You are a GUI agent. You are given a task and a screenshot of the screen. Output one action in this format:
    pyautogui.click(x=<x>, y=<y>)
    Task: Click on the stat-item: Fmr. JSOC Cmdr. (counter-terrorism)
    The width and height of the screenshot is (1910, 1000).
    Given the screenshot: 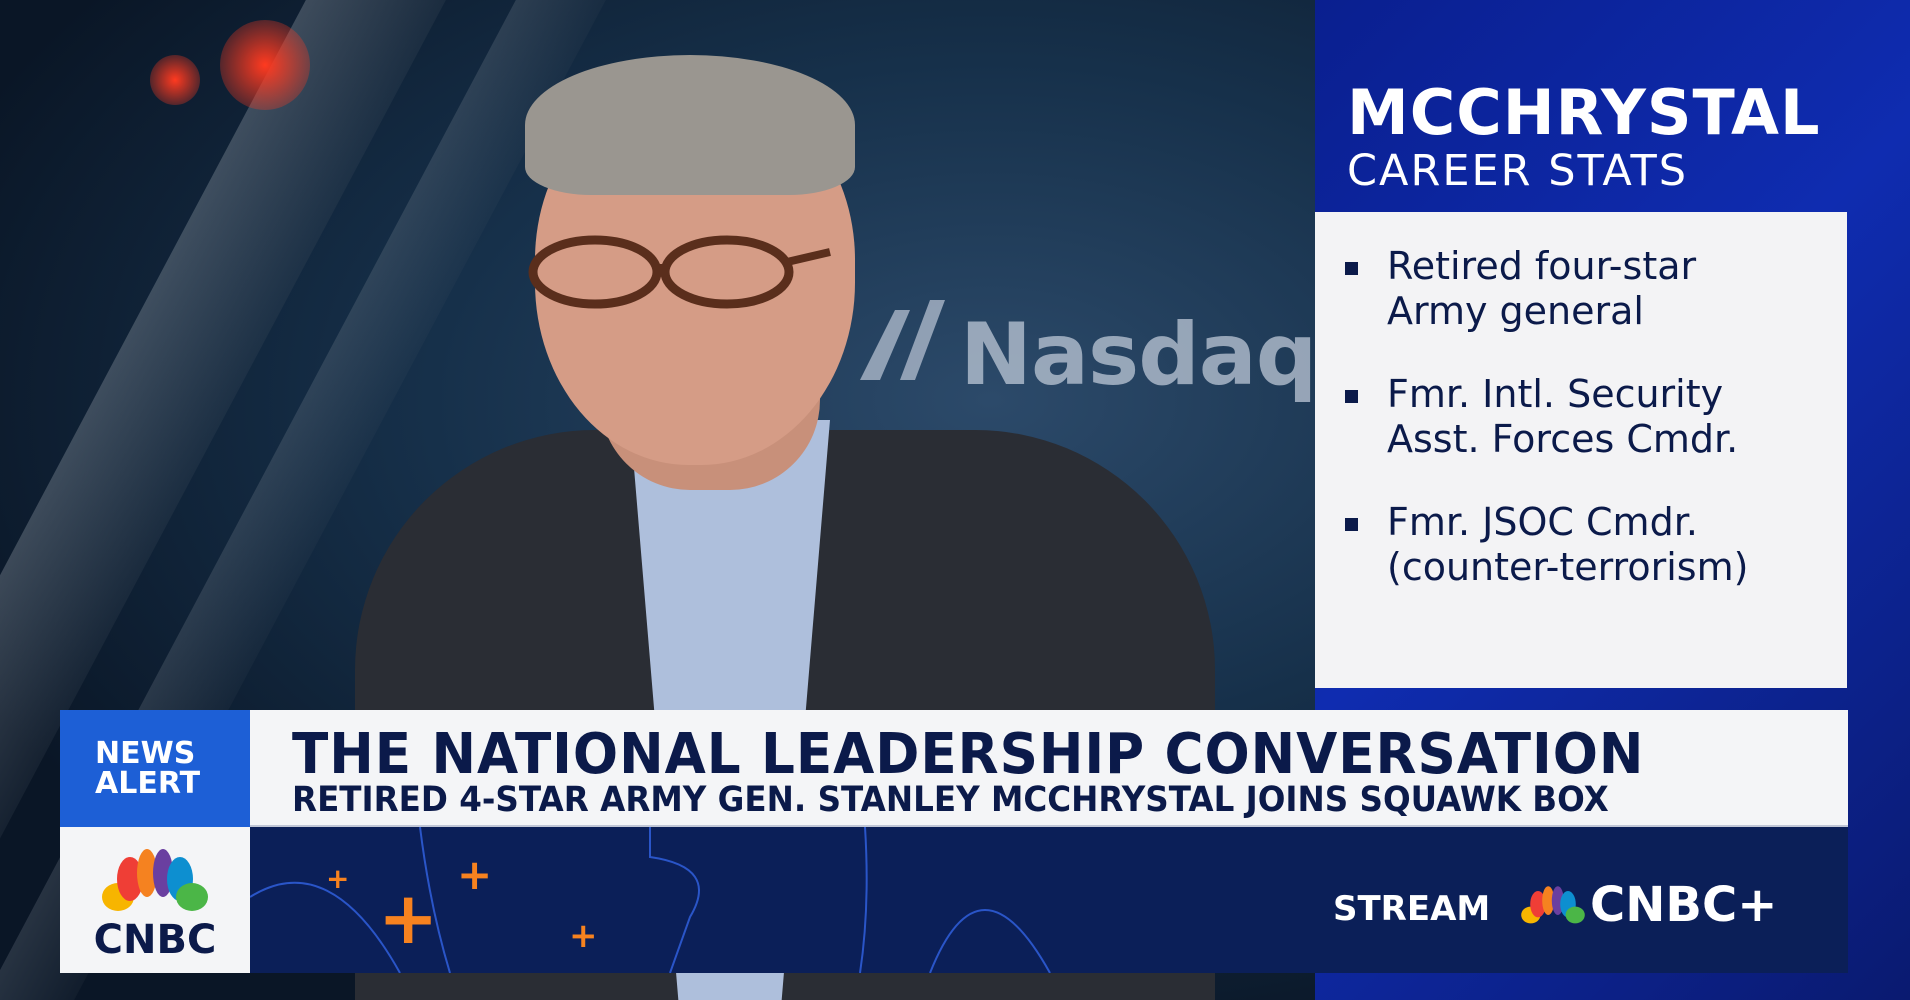 What is the action you would take?
    pyautogui.click(x=1546, y=545)
    